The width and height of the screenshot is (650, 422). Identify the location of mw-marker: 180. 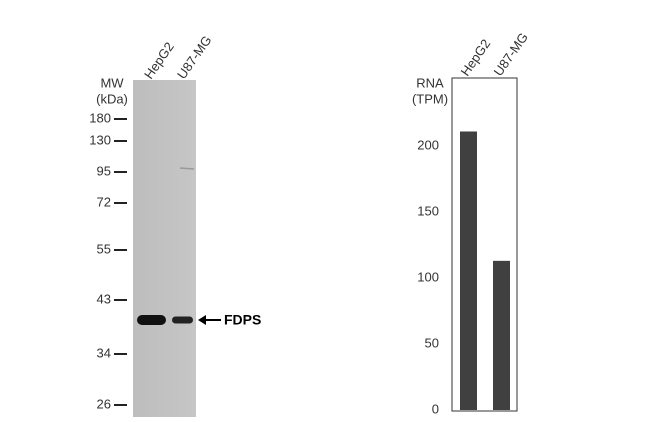
(100, 117).